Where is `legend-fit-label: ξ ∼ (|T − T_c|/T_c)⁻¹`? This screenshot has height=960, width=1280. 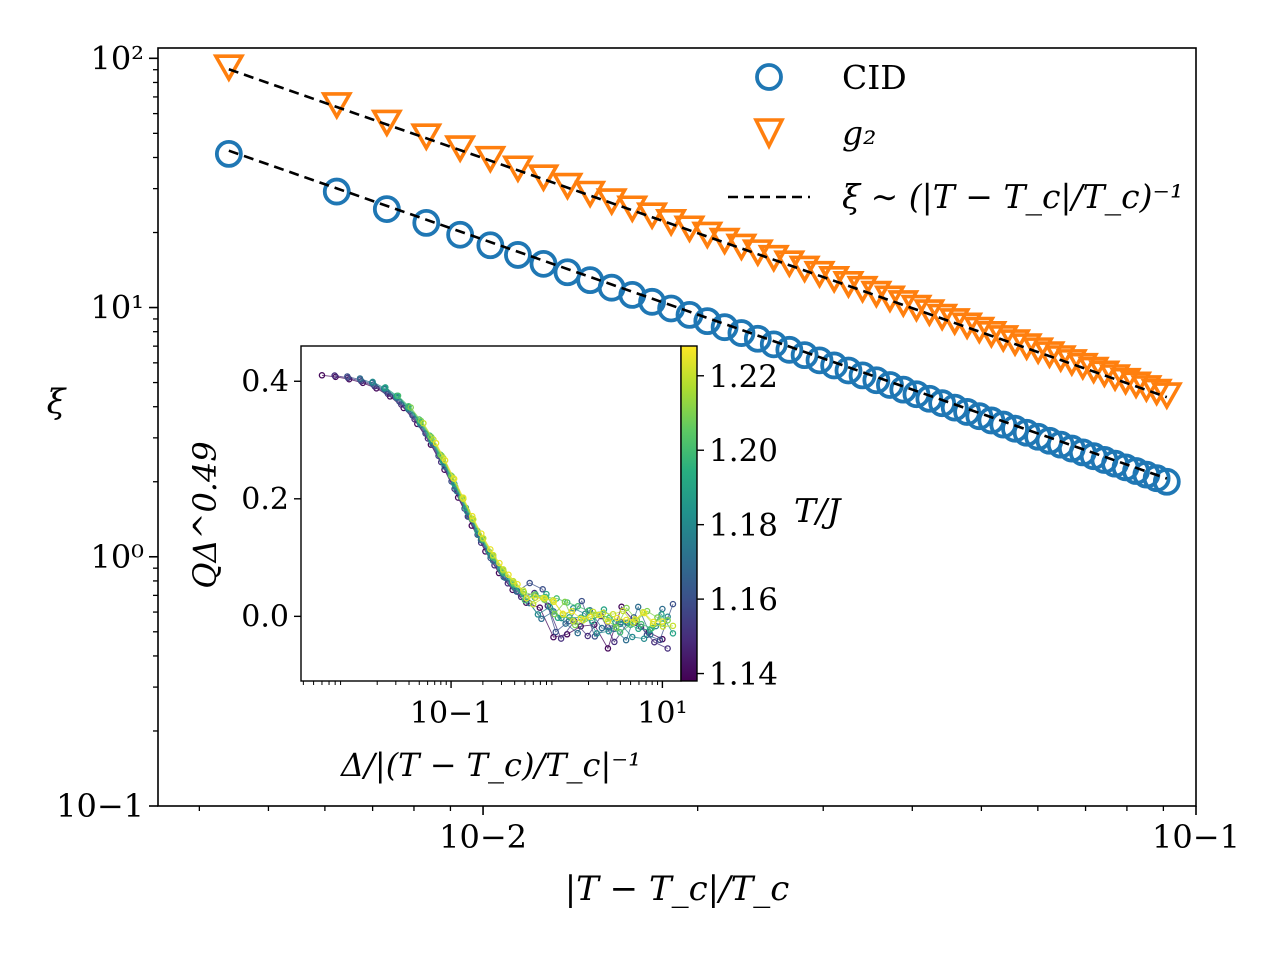 legend-fit-label: ξ ∼ (|T − T_c|/T_c)⁻¹ is located at coordinates (1012, 197).